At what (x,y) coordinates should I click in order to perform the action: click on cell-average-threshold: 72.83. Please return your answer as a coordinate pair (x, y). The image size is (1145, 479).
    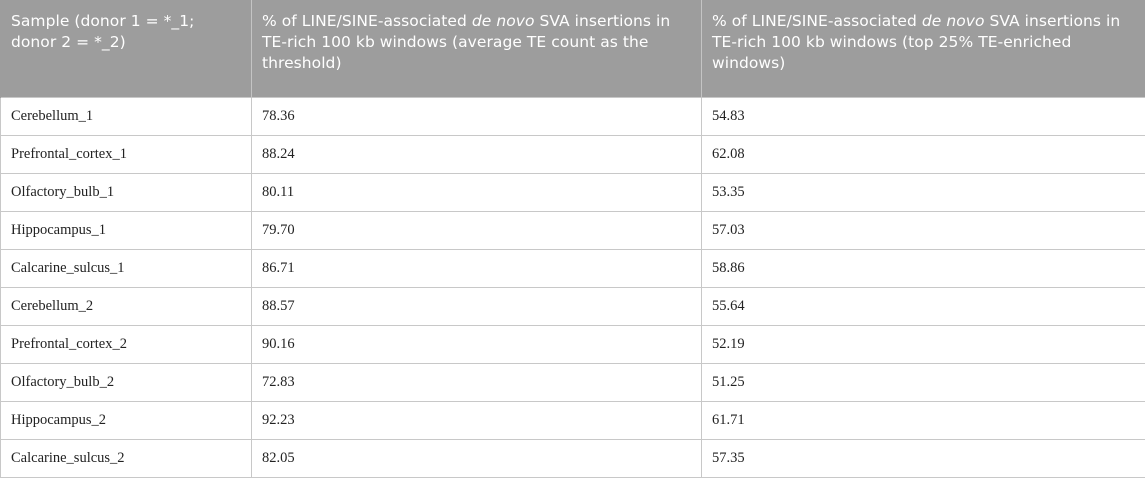
    Looking at the image, I should click on (476, 382).